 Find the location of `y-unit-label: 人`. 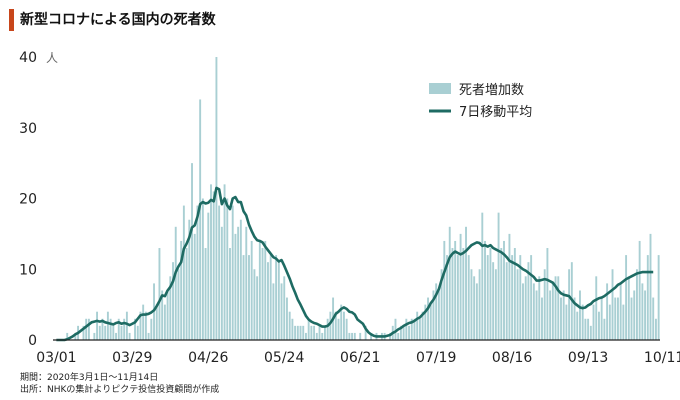

y-unit-label: 人 is located at coordinates (52, 58).